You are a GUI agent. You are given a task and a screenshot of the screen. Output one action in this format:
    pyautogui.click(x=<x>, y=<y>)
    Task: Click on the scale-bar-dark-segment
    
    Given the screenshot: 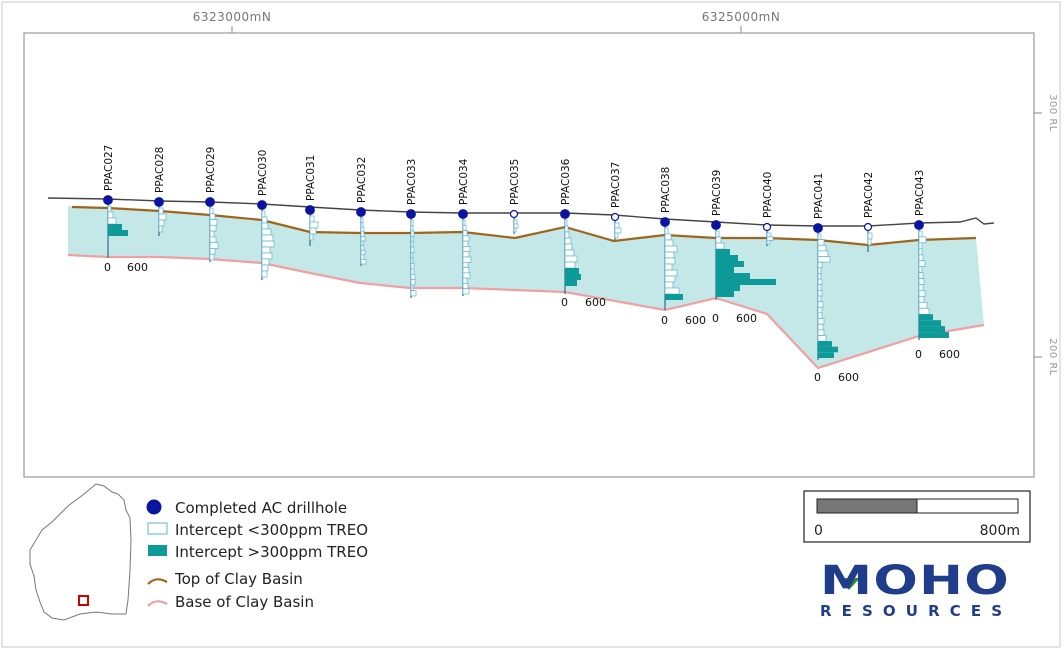 What is the action you would take?
    pyautogui.click(x=867, y=506)
    